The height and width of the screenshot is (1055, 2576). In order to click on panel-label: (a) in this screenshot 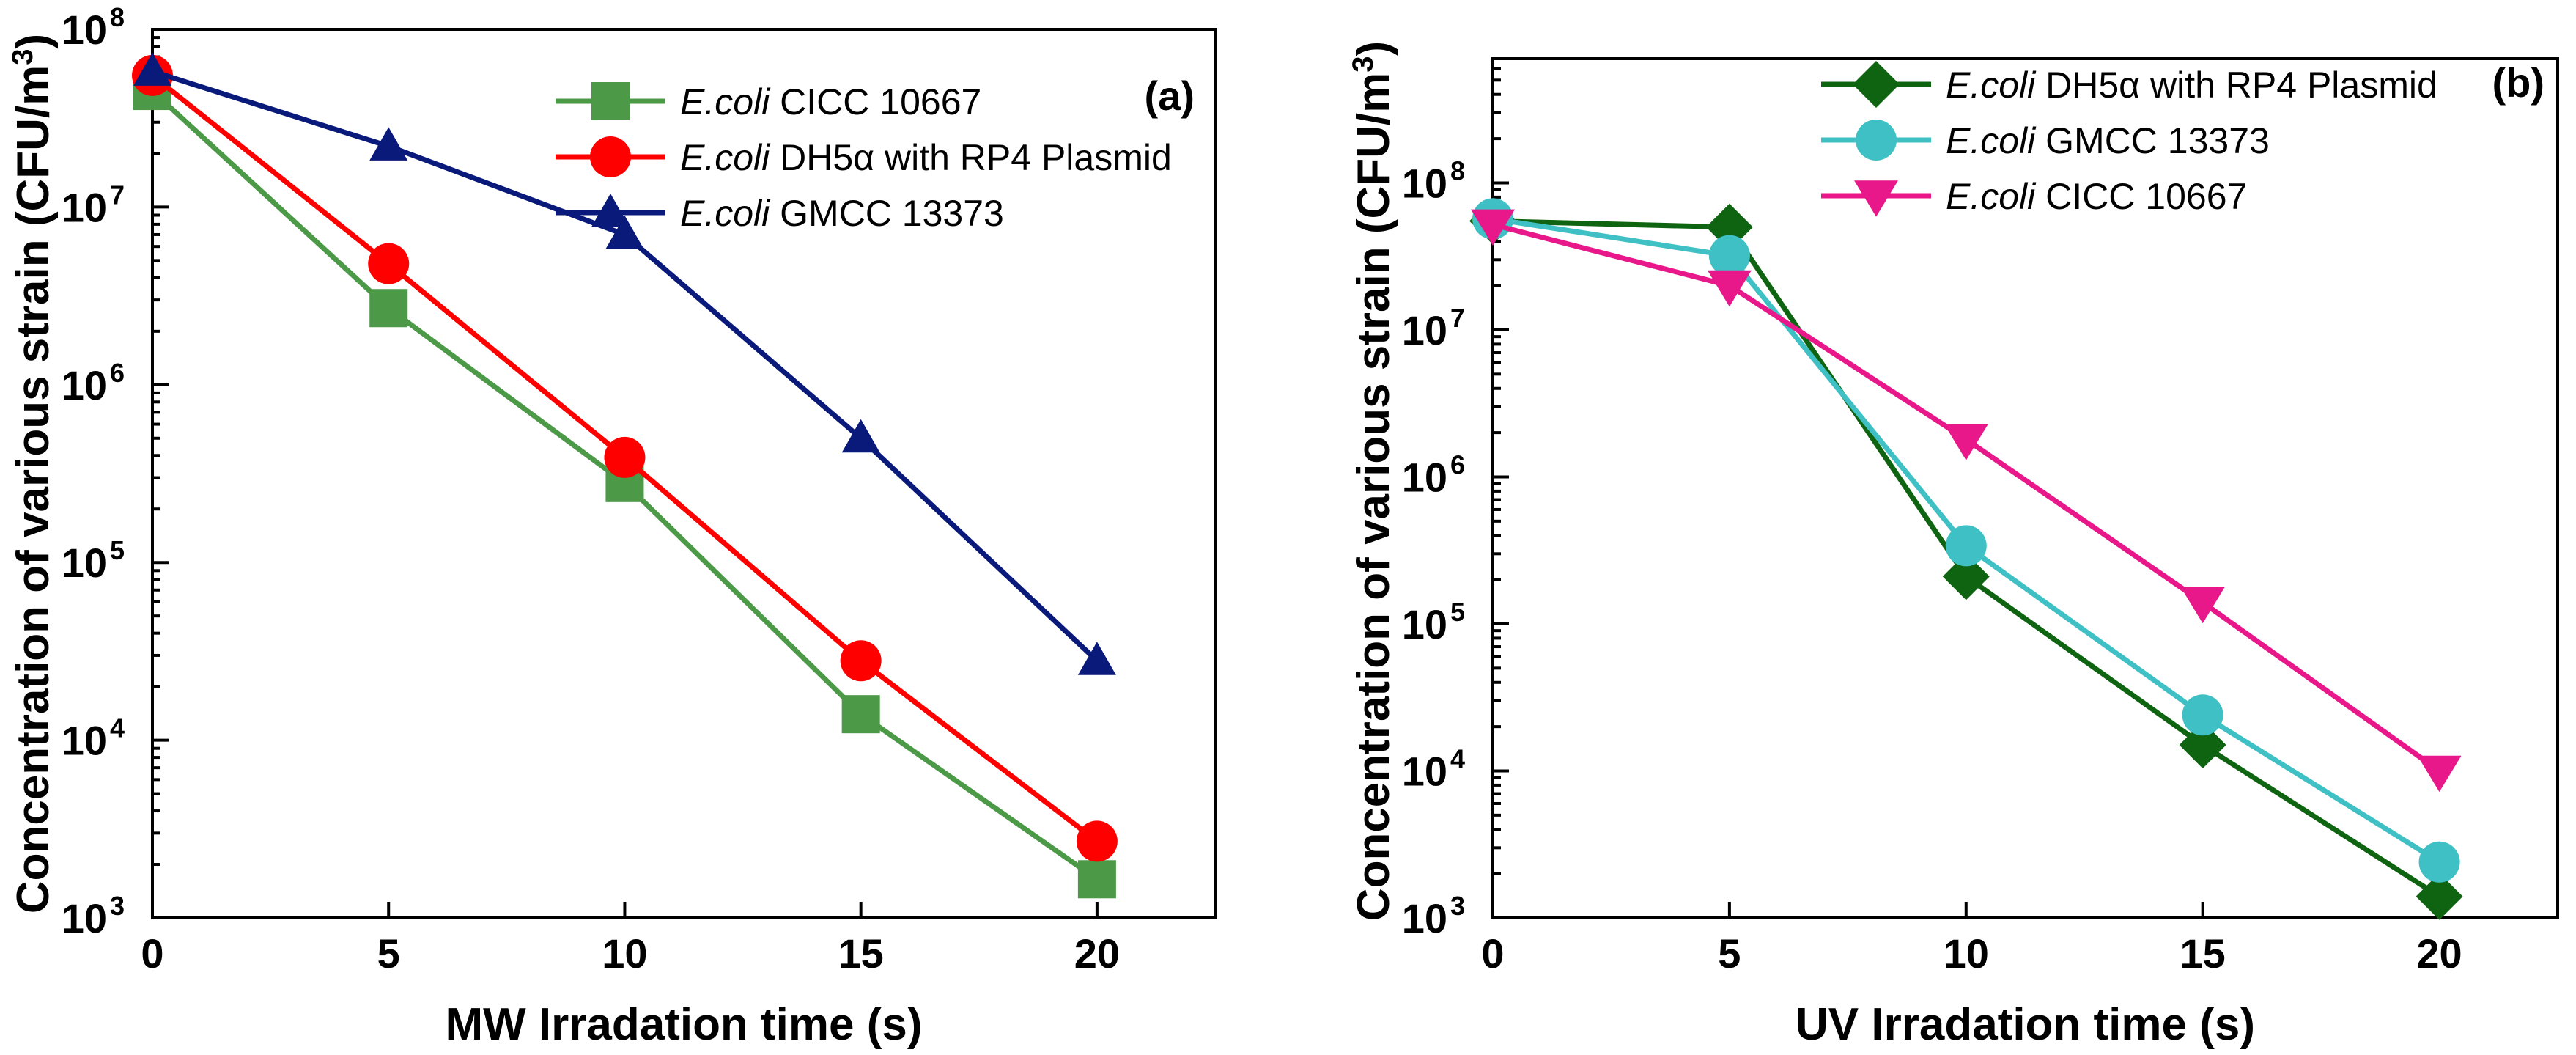, I will do `click(1170, 96)`.